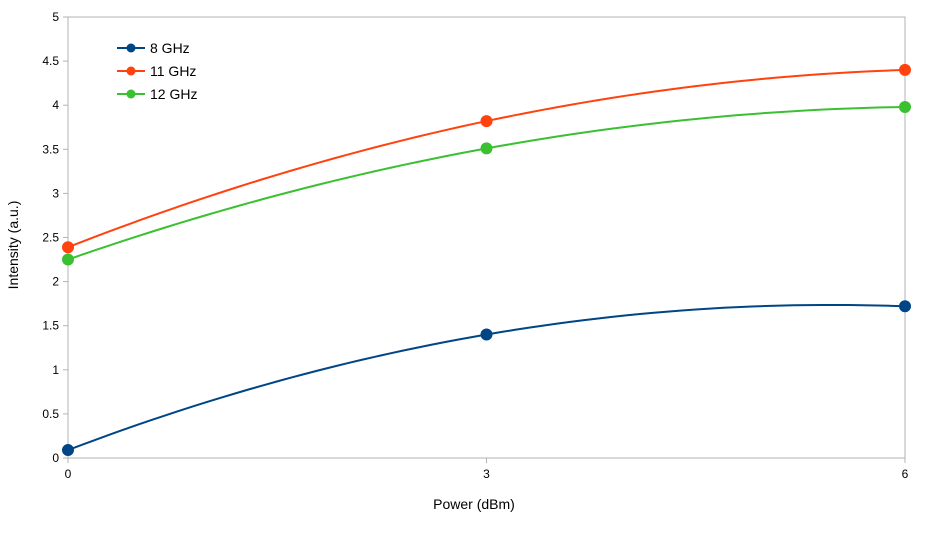 This screenshot has width=937, height=534. I want to click on legend-item: 8 GHz, so click(153, 48).